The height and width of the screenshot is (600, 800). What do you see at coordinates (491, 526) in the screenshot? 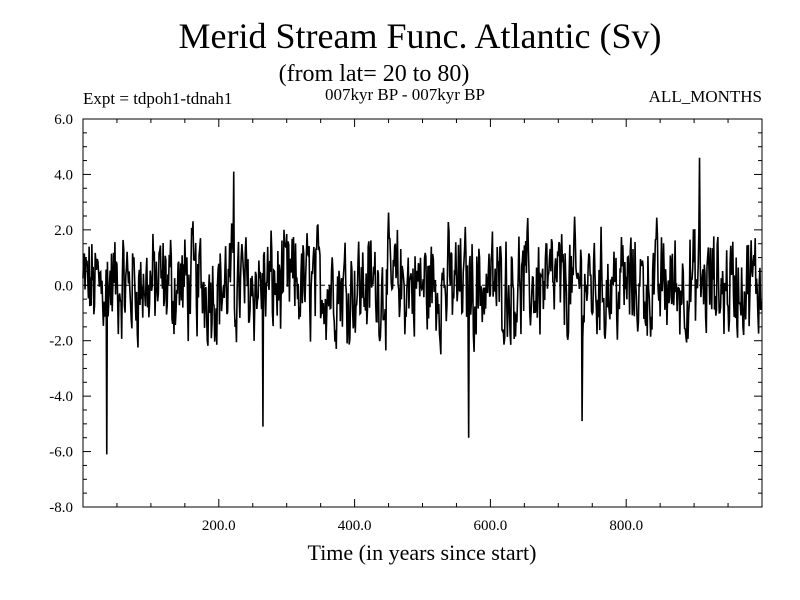
I see `x-tick-label: 600.0` at bounding box center [491, 526].